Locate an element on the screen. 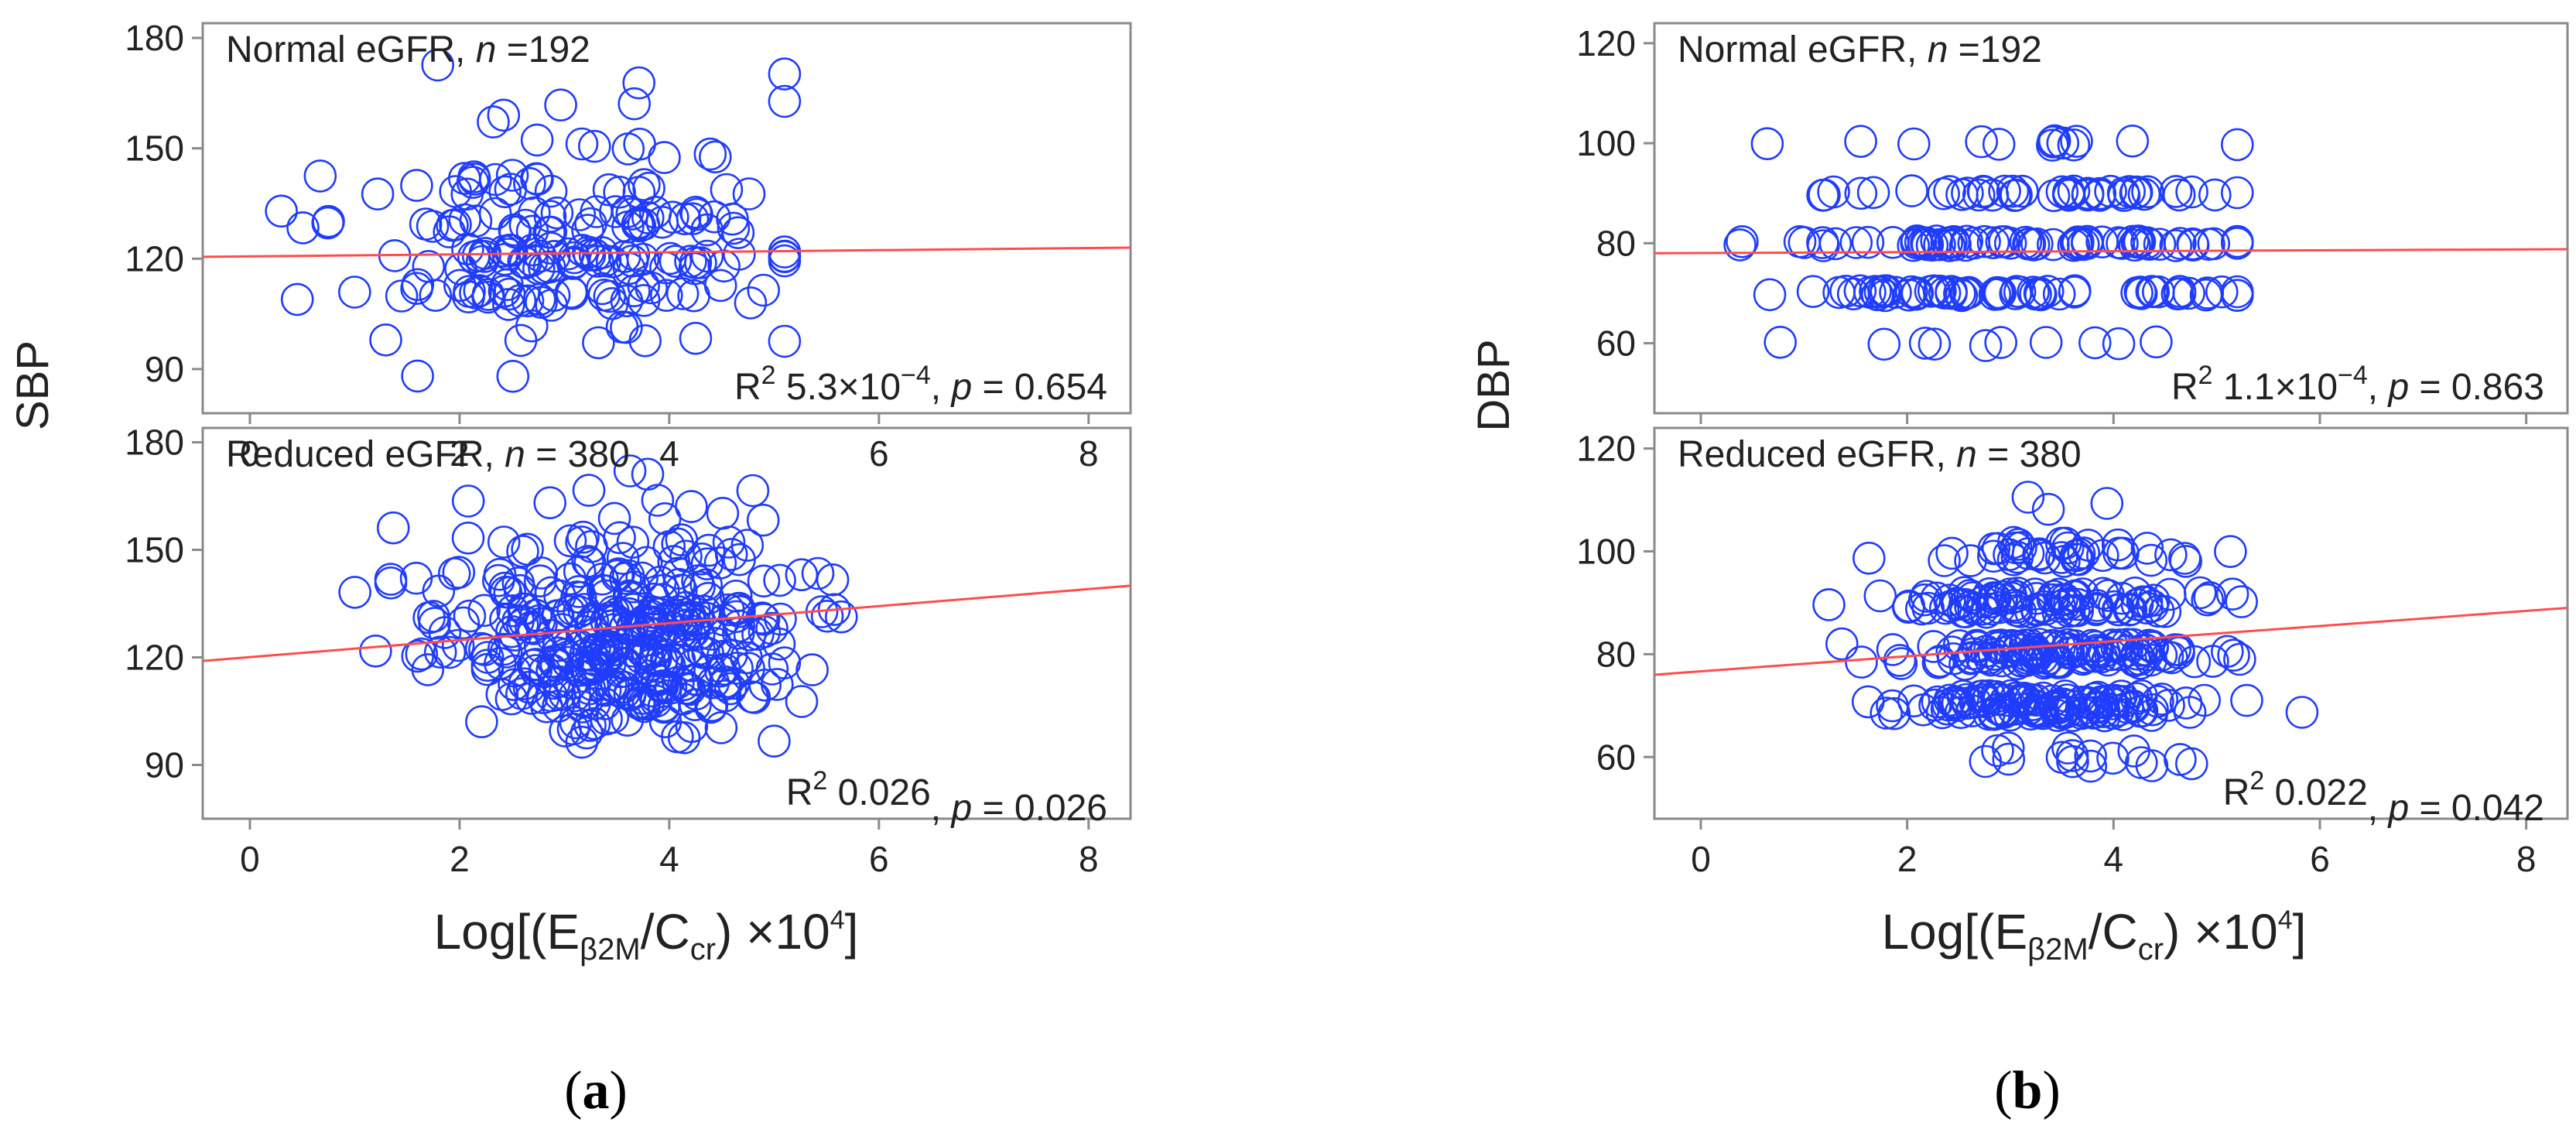 Image resolution: width=2576 pixels, height=1136 pixels. panel-b-label: (b) is located at coordinates (2028, 1091).